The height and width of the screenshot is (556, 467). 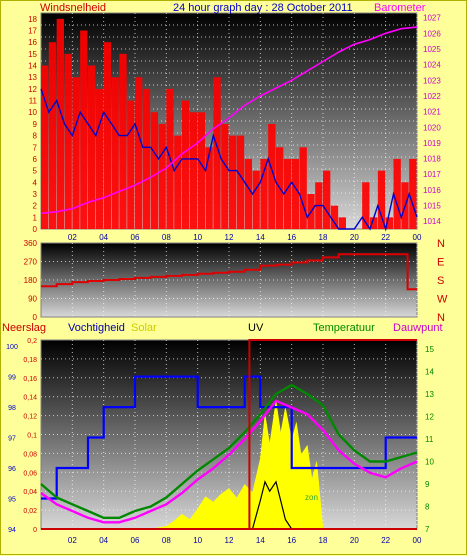 I want to click on rain-y-tick: 0,14, so click(x=30, y=398).